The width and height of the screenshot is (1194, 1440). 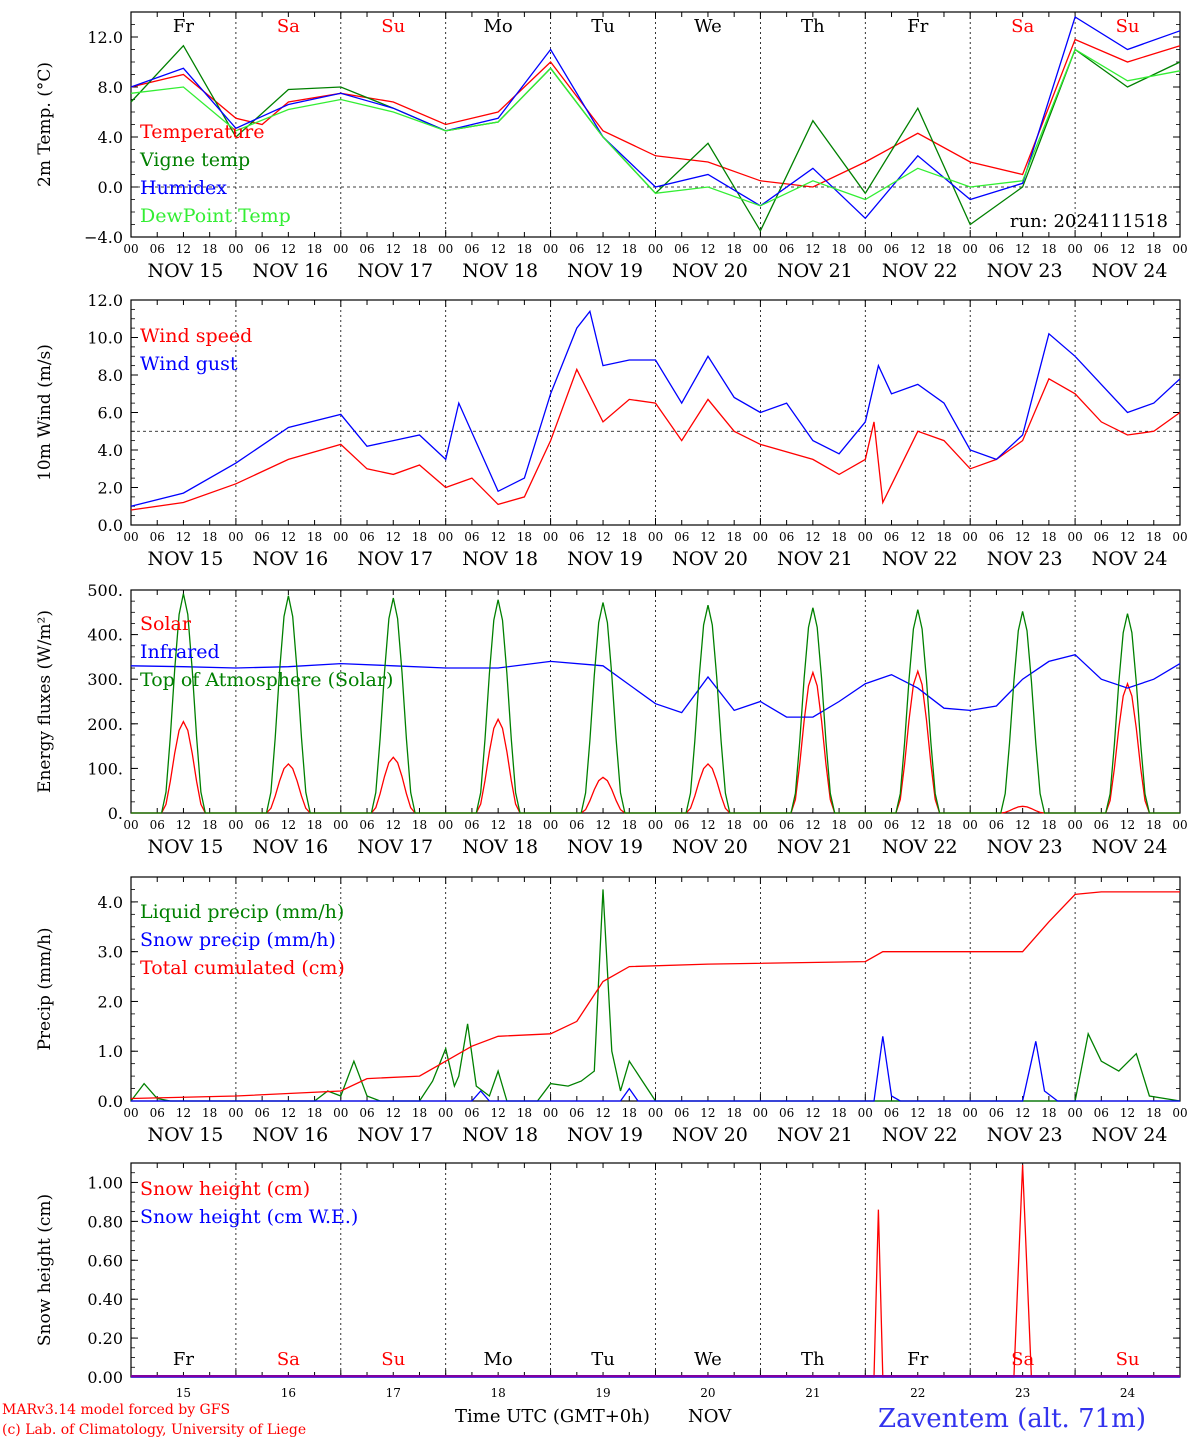 What do you see at coordinates (194, 160) in the screenshot?
I see `legend-entry: Vigne temp` at bounding box center [194, 160].